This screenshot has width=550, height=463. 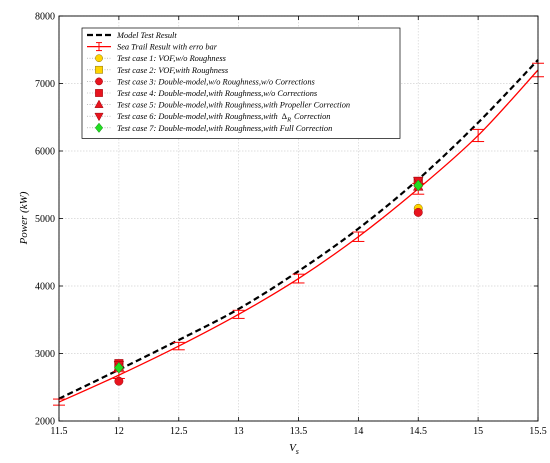 I want to click on legend-entry: Test case 2: VOF,with Roughness, so click(x=157, y=70).